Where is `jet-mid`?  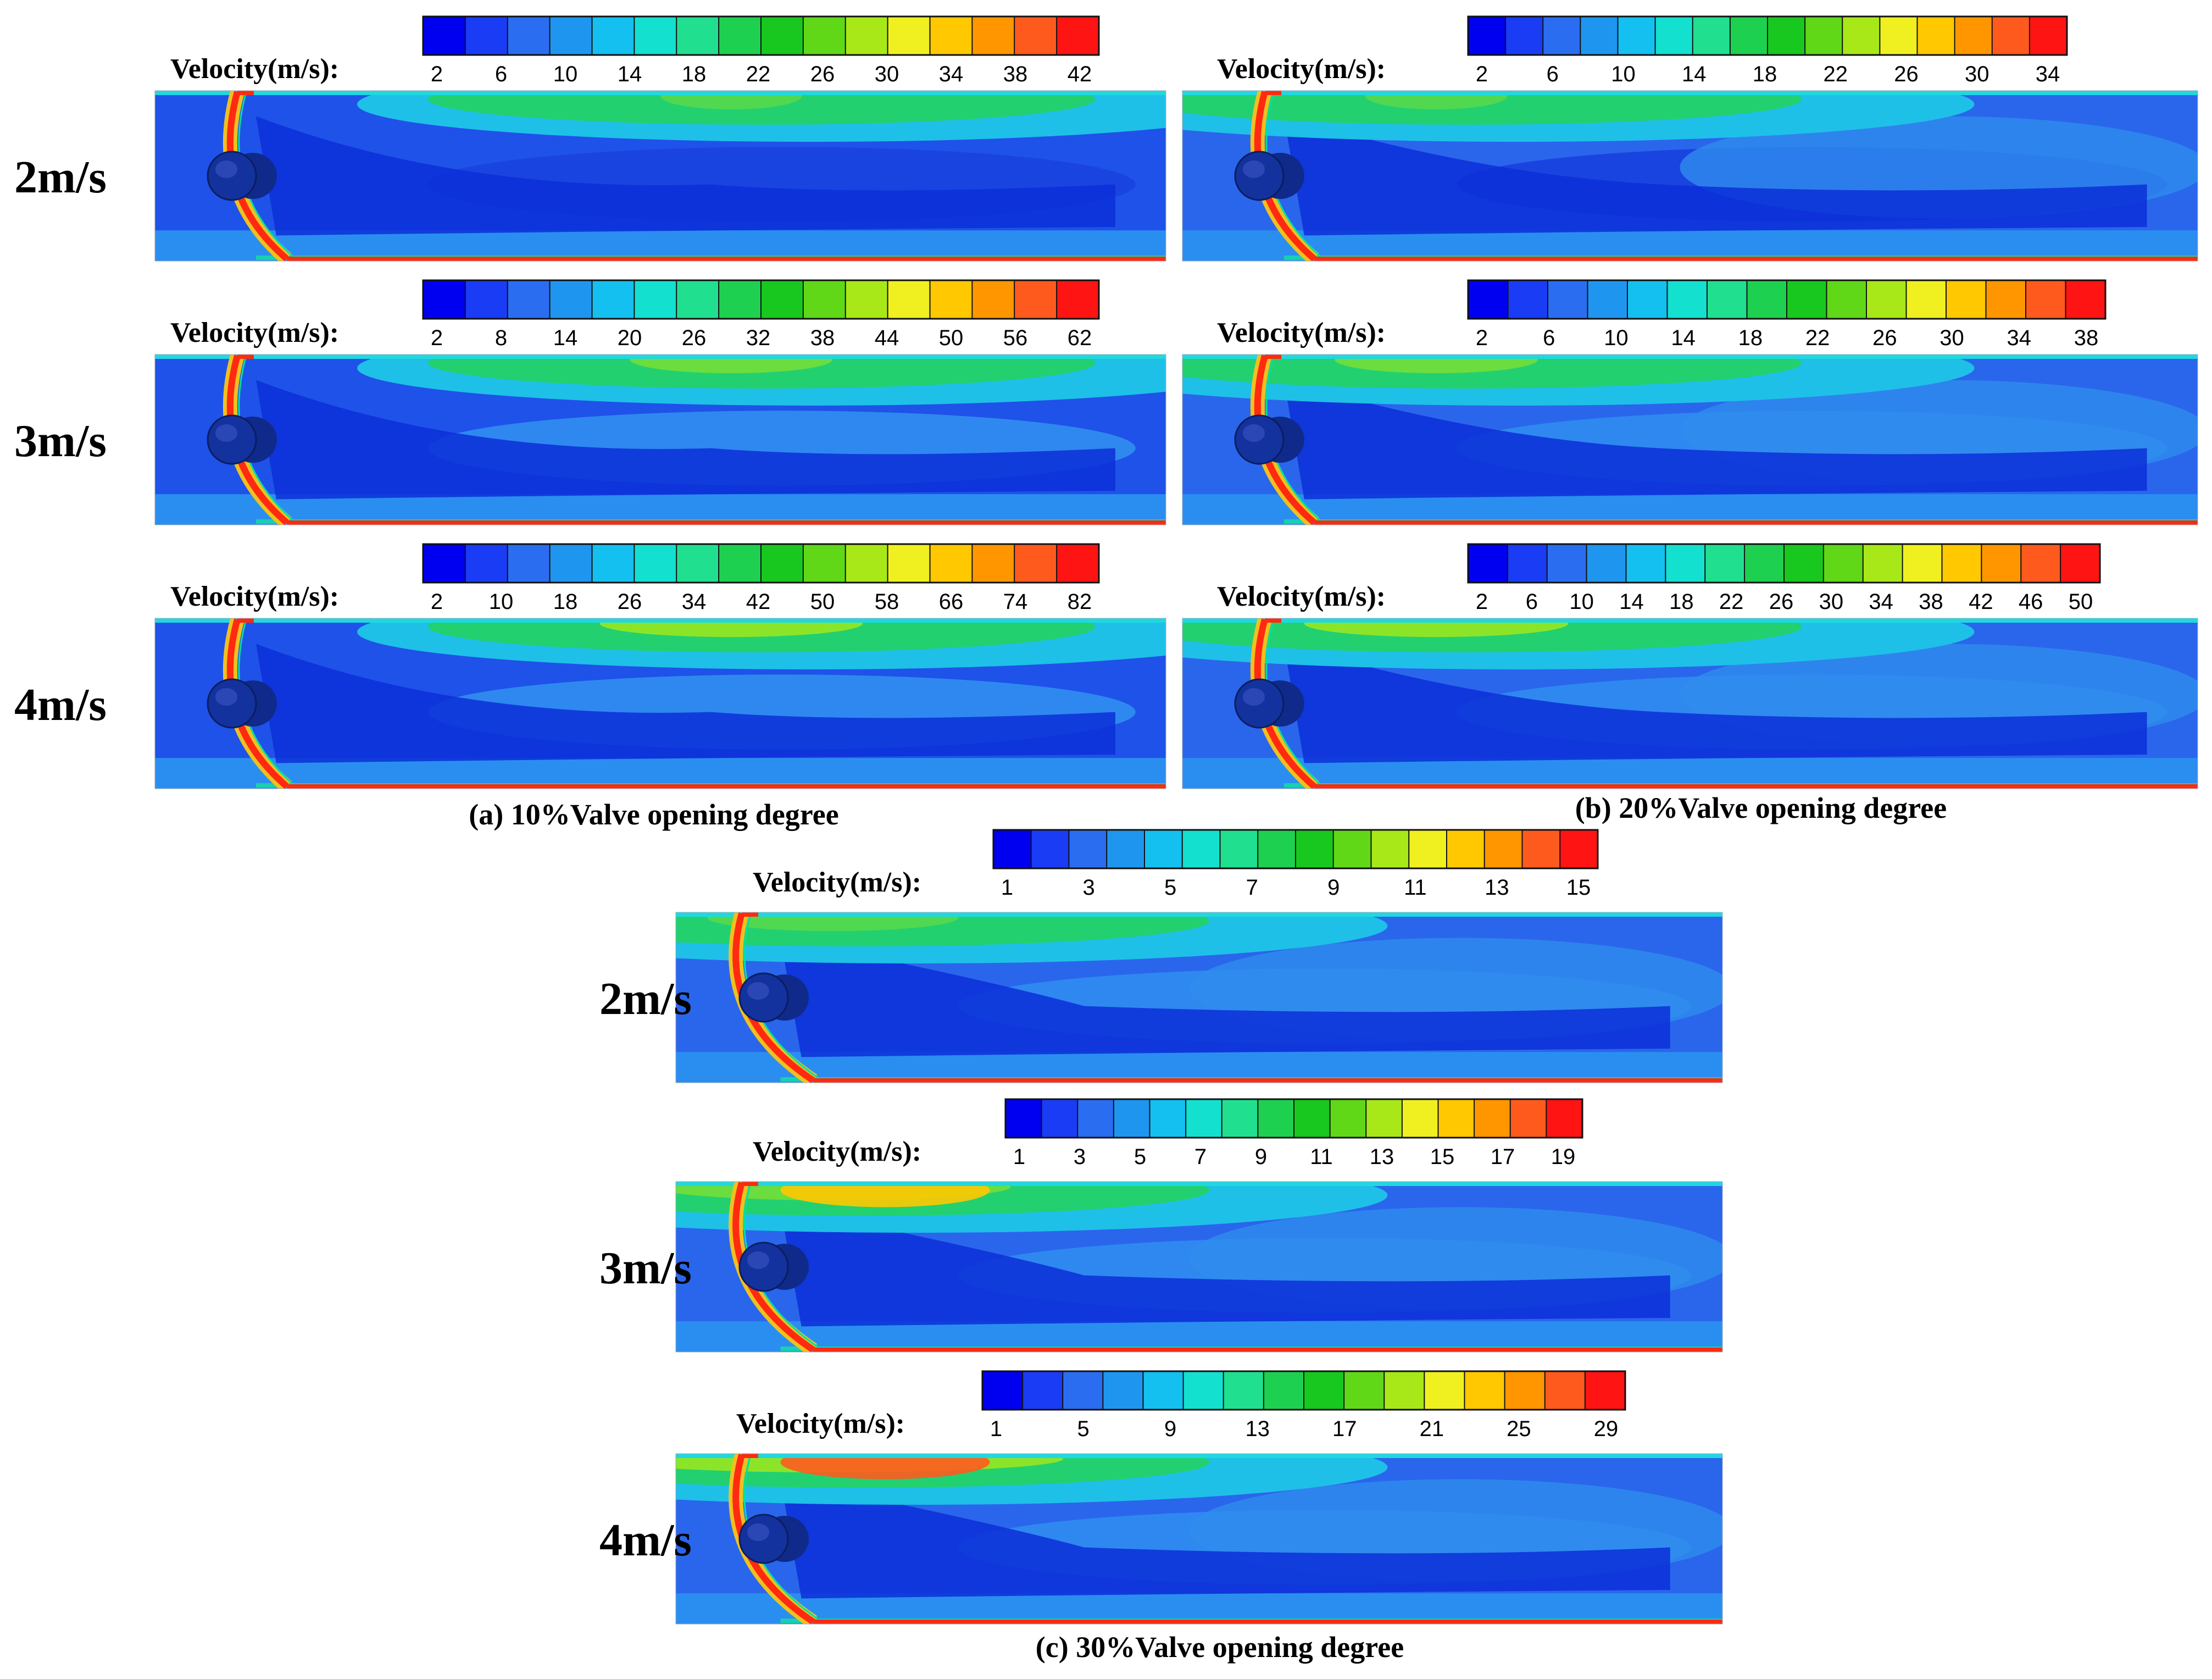
jet-mid is located at coordinates (761, 108).